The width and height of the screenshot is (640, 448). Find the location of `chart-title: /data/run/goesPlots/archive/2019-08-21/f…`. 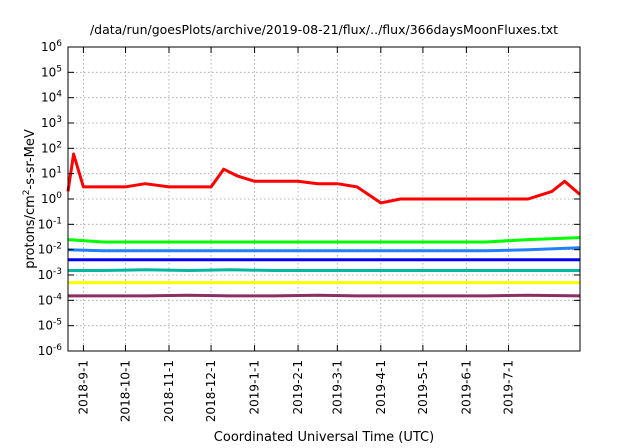

chart-title: /data/run/goesPlots/archive/2019-08-21/f… is located at coordinates (324, 29).